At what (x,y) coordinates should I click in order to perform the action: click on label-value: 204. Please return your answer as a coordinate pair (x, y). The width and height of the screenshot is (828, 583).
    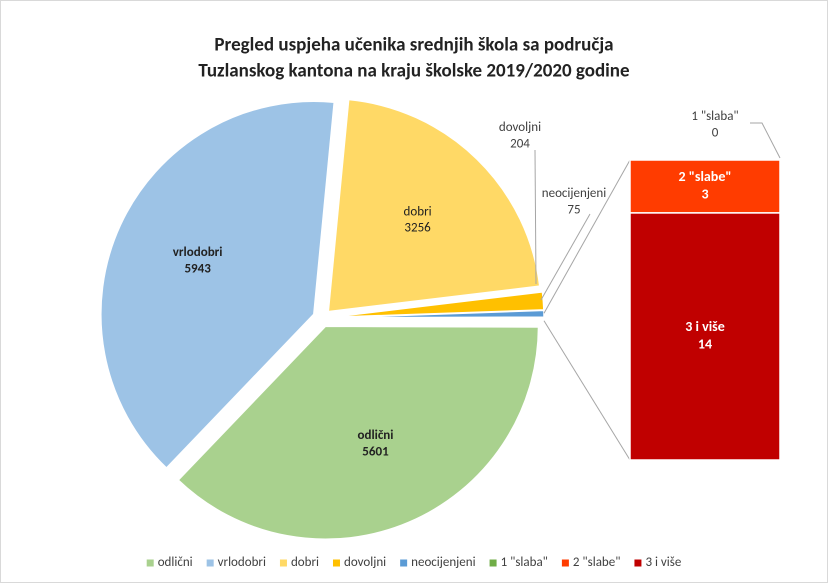
    Looking at the image, I should click on (520, 144).